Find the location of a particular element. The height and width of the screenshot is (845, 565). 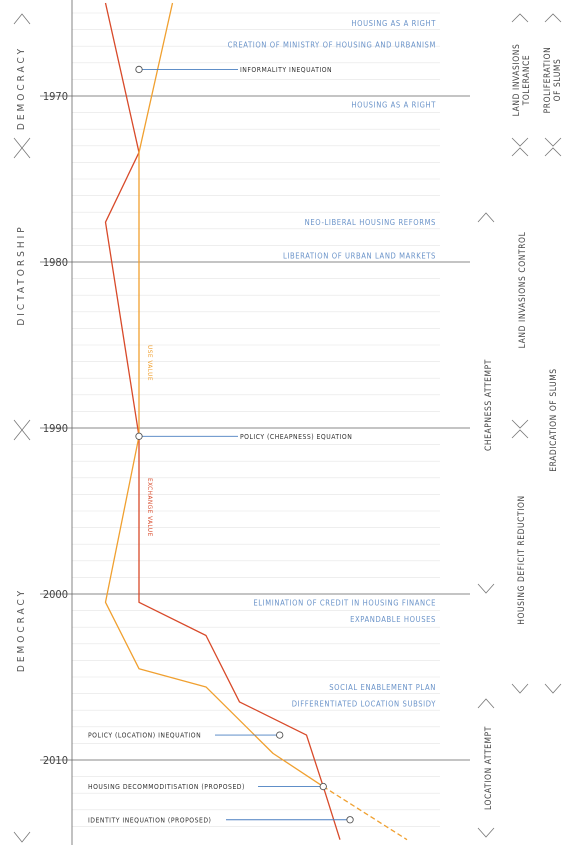

event-label: EXPANDABLE HOUSES is located at coordinates (393, 619).